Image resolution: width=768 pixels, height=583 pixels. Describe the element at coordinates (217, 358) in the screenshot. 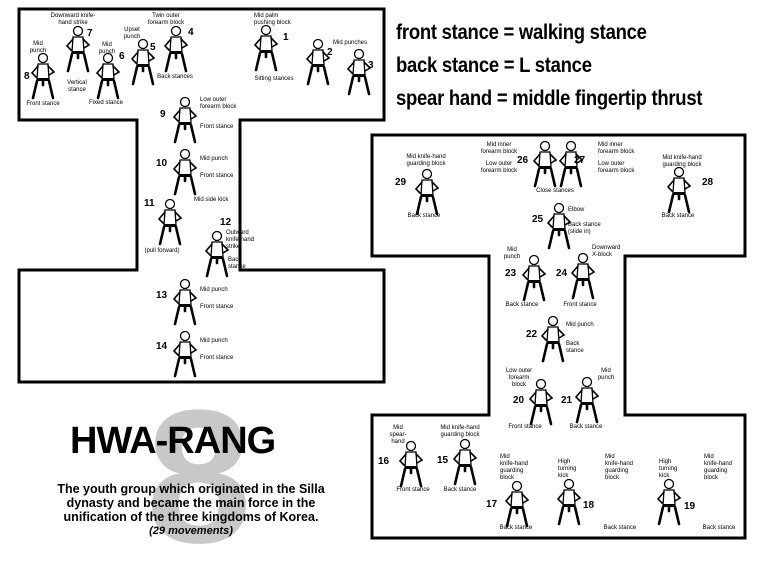

I see `label-front-stance-14: Front stance` at that location.